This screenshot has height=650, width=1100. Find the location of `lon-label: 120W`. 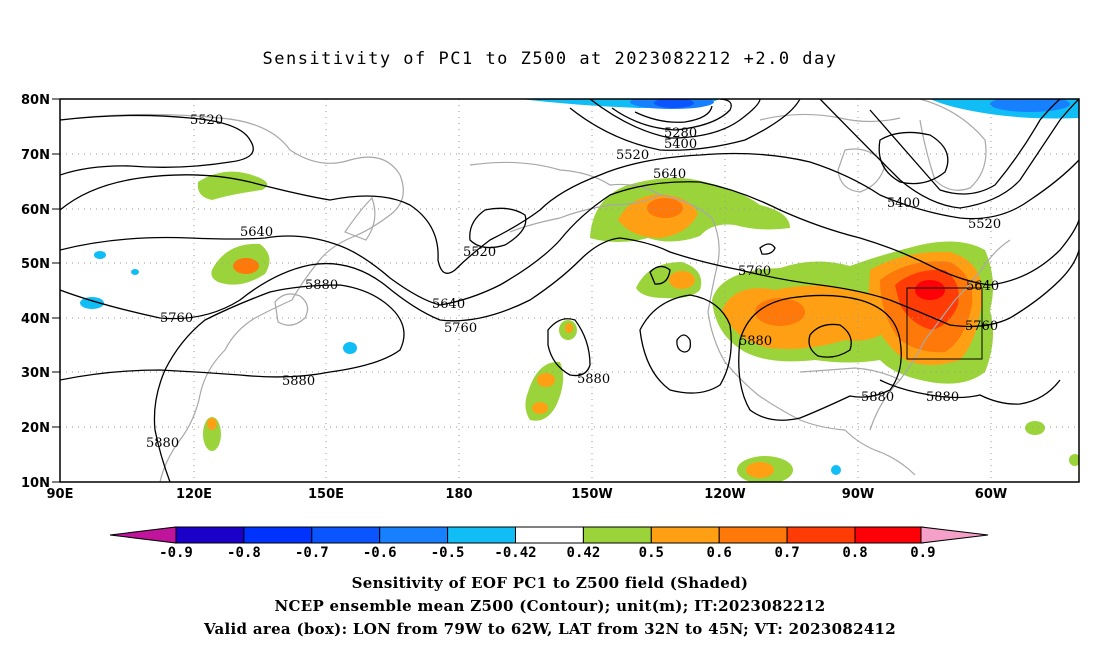

lon-label: 120W is located at coordinates (724, 494).